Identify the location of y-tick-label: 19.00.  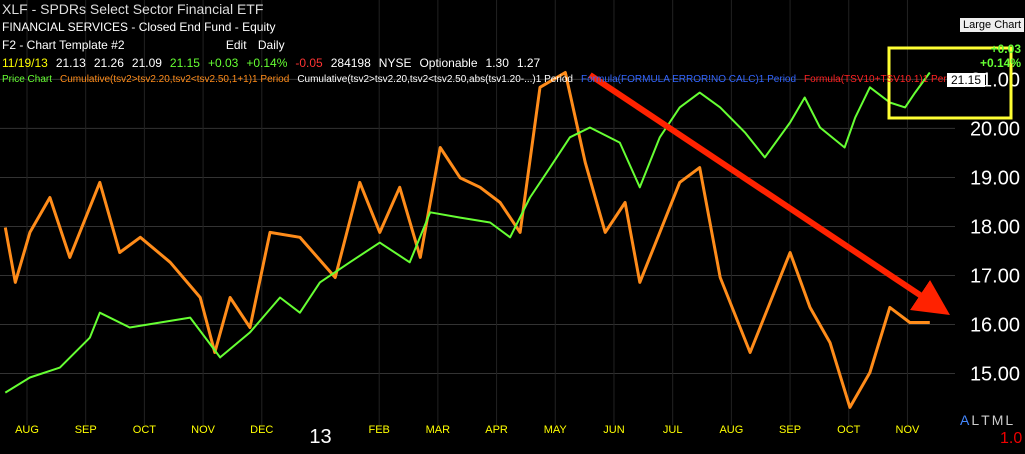
(995, 178).